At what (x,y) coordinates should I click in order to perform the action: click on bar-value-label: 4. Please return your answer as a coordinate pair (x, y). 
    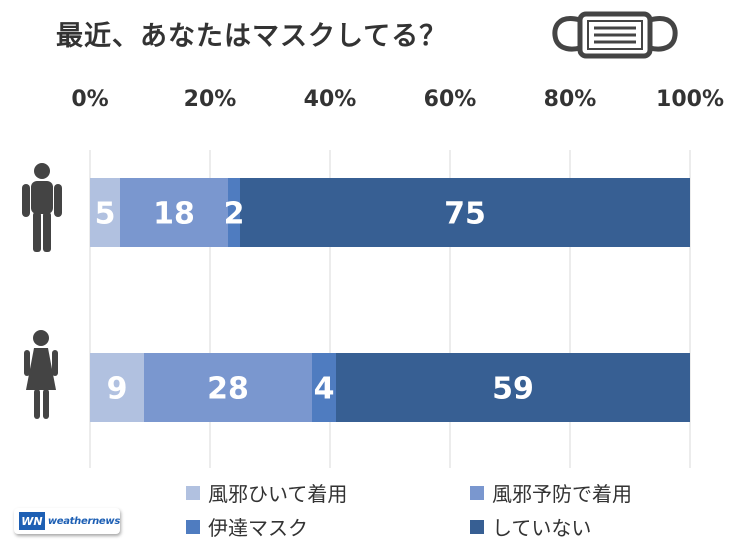
    Looking at the image, I should click on (324, 389).